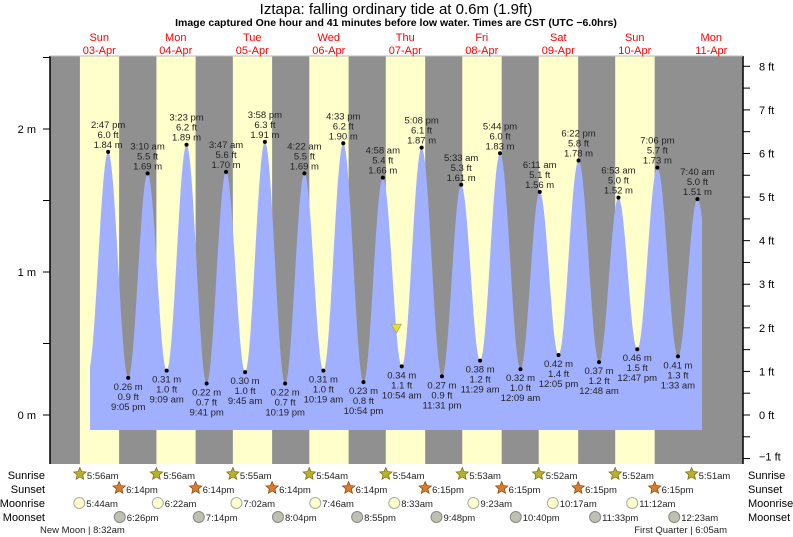 The height and width of the screenshot is (537, 793). What do you see at coordinates (285, 403) in the screenshot?
I see `tide-label-ft: 0.7 ft` at bounding box center [285, 403].